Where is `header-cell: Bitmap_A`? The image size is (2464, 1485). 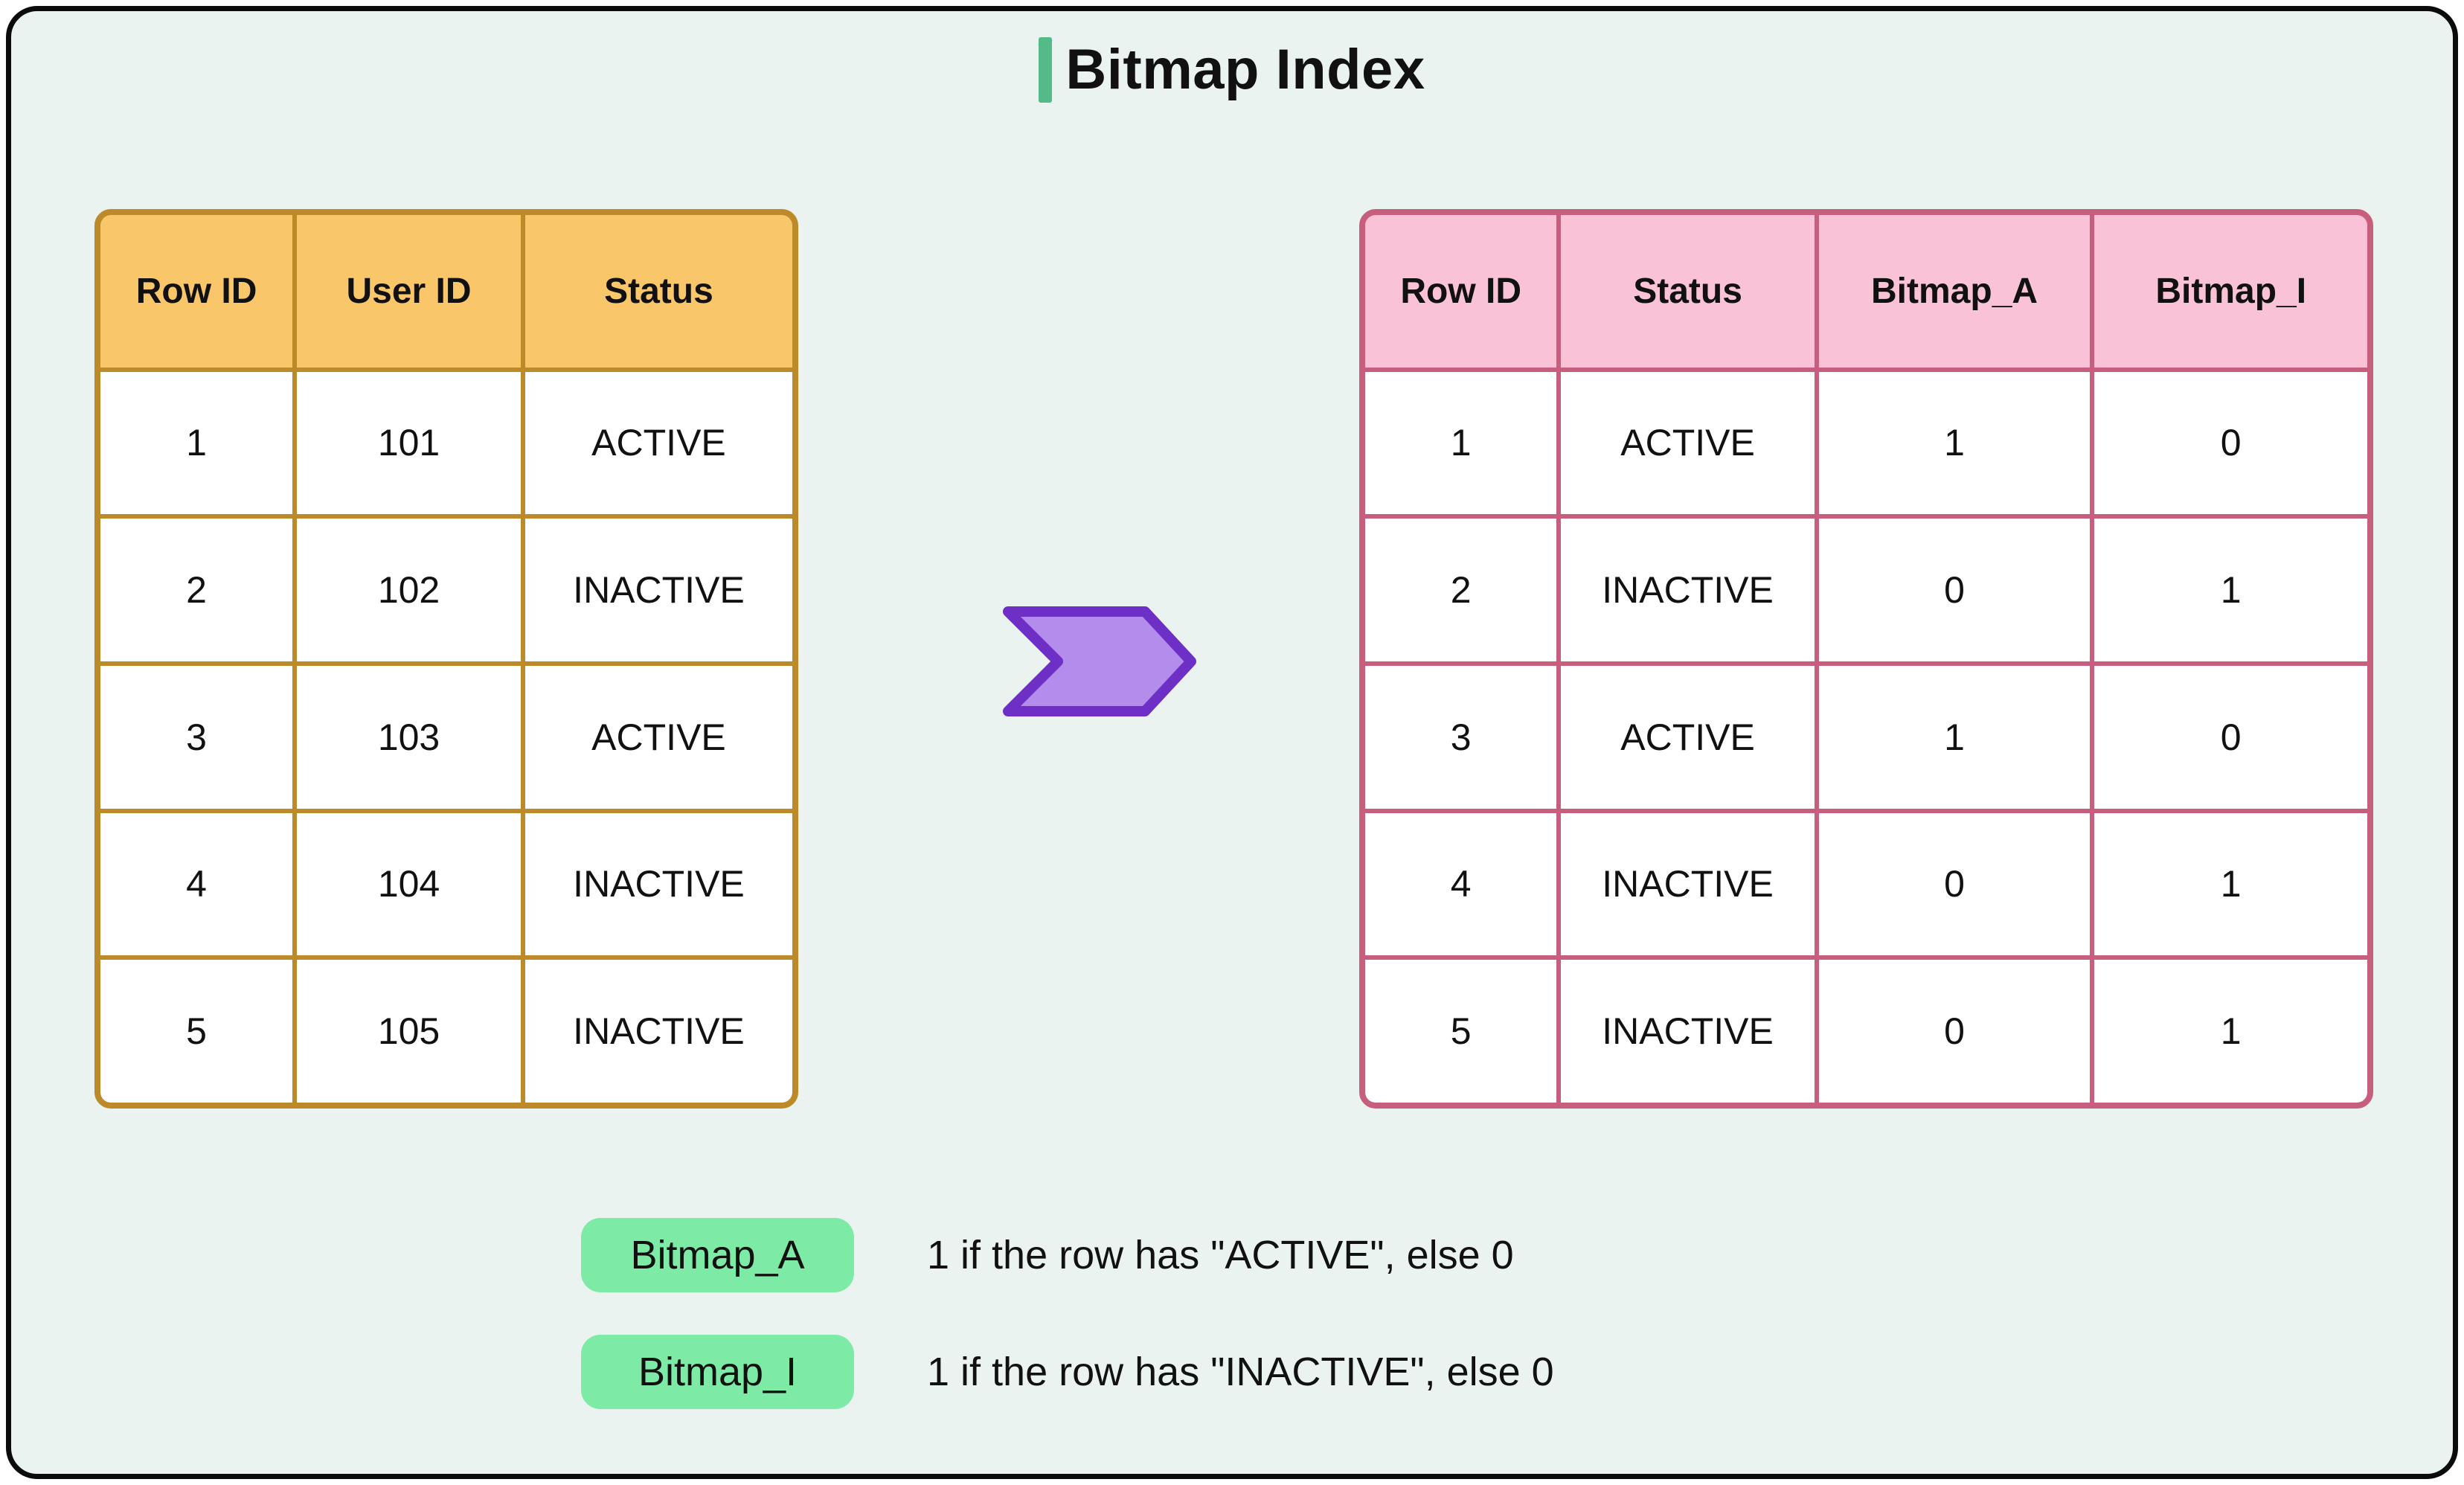 header-cell: Bitmap_A is located at coordinates (1954, 291).